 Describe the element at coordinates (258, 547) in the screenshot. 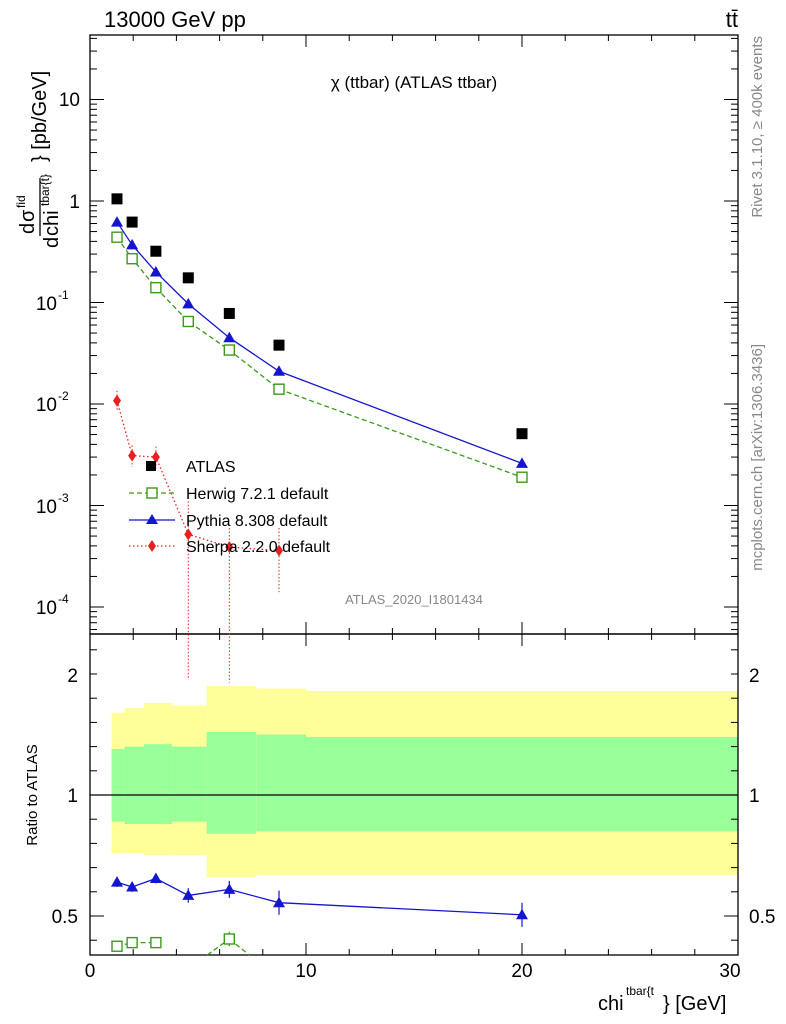

I see `legend-label-sherpa: Sherpa 2.2.0 default` at that location.